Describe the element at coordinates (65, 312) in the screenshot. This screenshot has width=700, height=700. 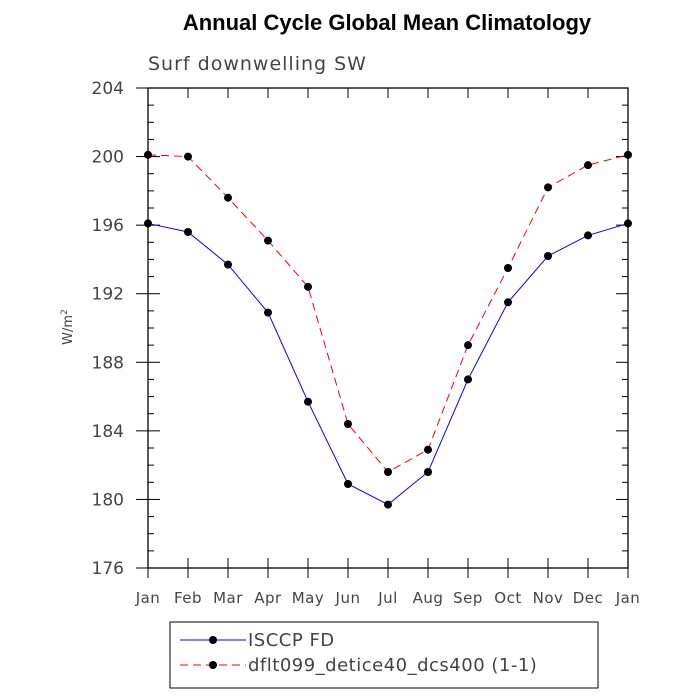
I see `y-axis-label-superscript: 2` at that location.